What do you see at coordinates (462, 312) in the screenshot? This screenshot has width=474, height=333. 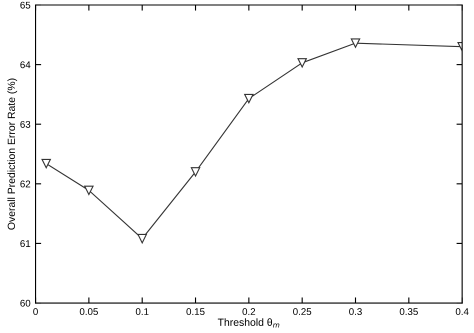 I see `x-tick-label: 0.4` at bounding box center [462, 312].